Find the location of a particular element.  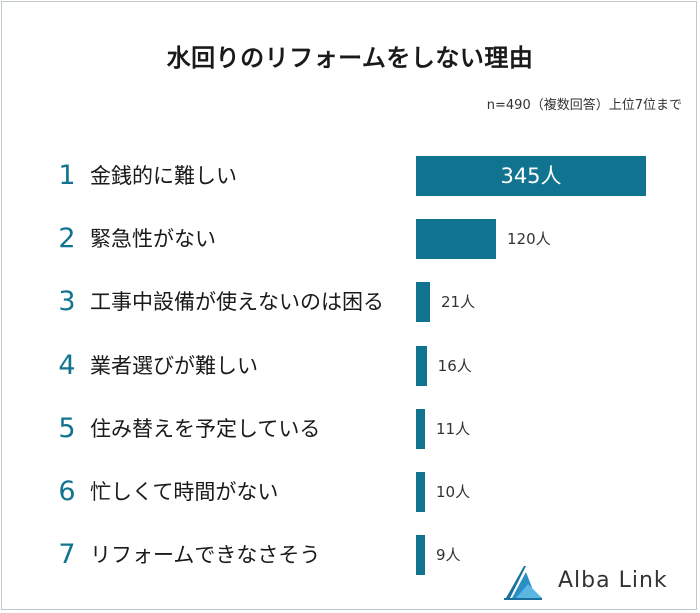

chart-row: 1 金銭的に難しい 345人 is located at coordinates (350, 176).